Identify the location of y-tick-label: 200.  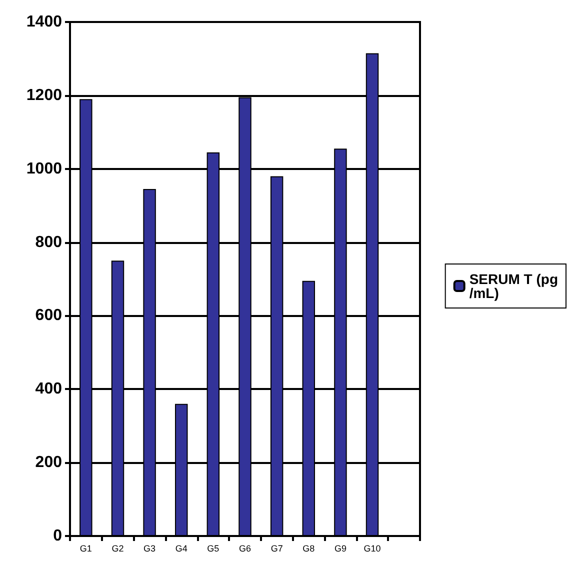
(48, 463).